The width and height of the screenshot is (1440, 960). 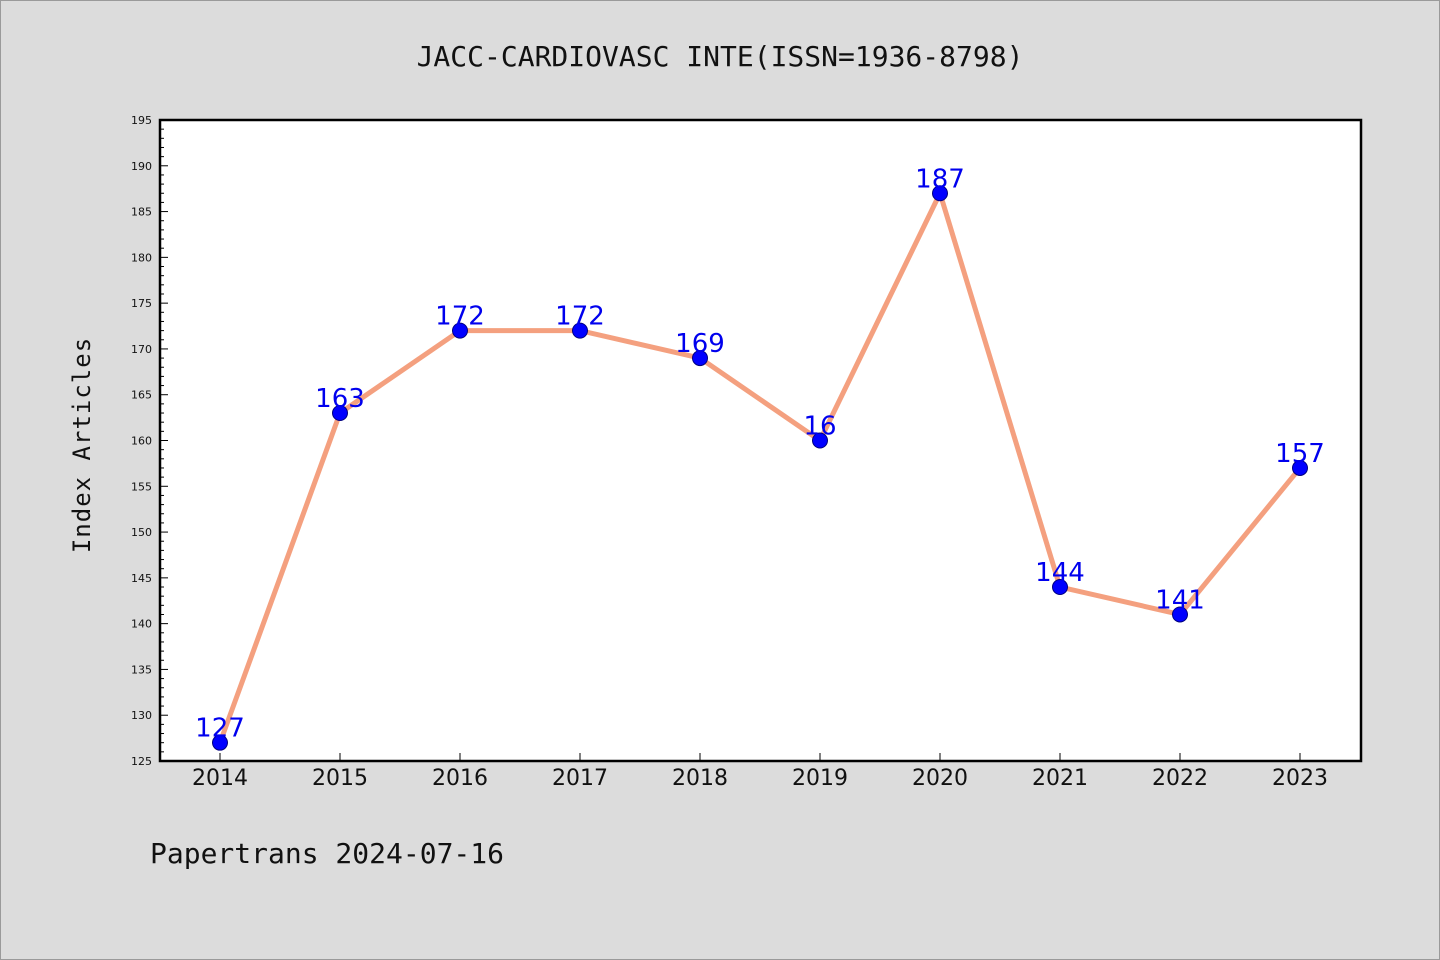 I want to click on x-tick-label: 2022, so click(x=1180, y=778).